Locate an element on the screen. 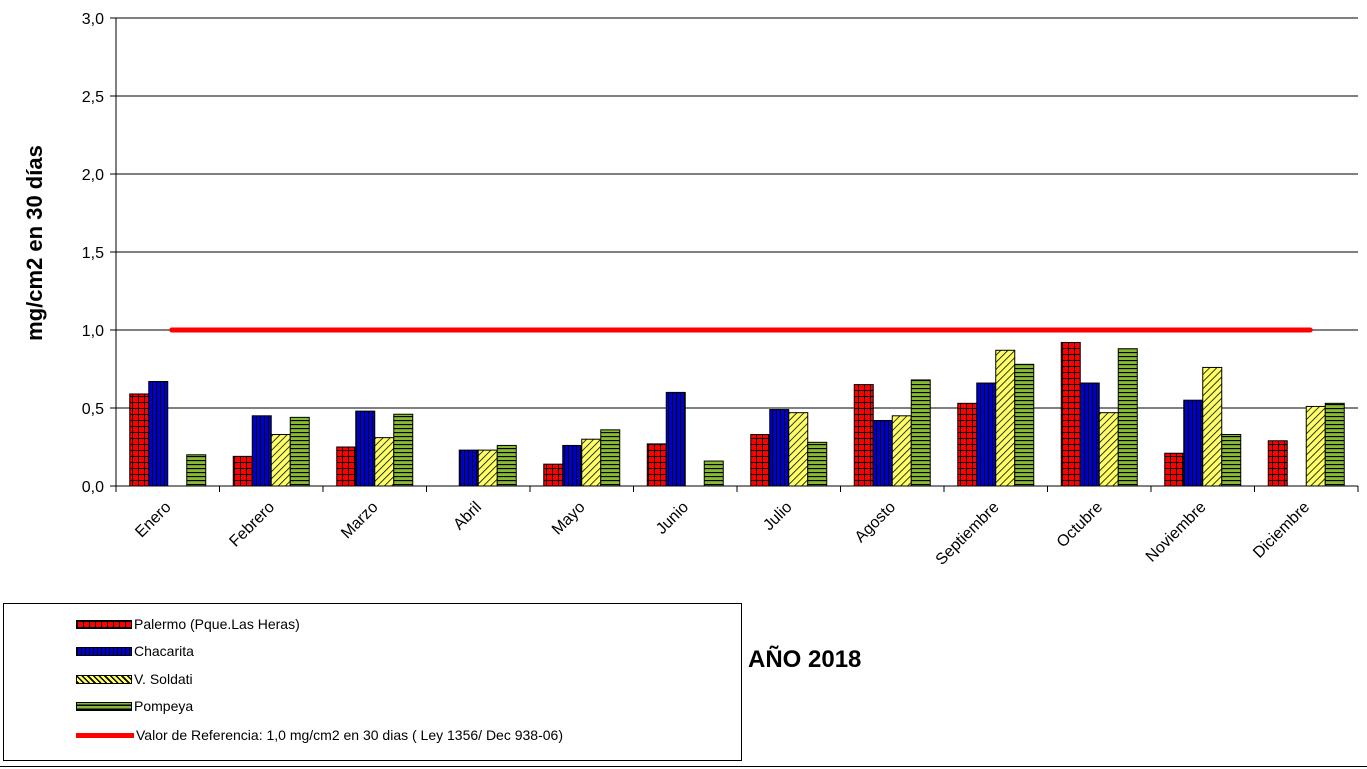 The width and height of the screenshot is (1367, 769). x-tick-label: Febrero is located at coordinates (252, 525).